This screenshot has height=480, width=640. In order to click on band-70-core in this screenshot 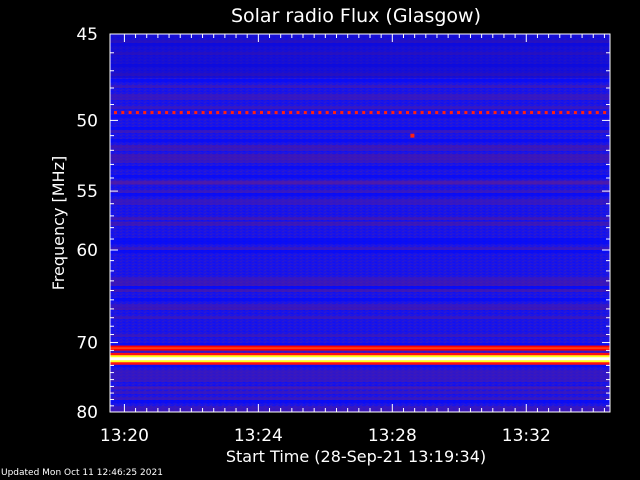, I will do `click(360, 348)`.